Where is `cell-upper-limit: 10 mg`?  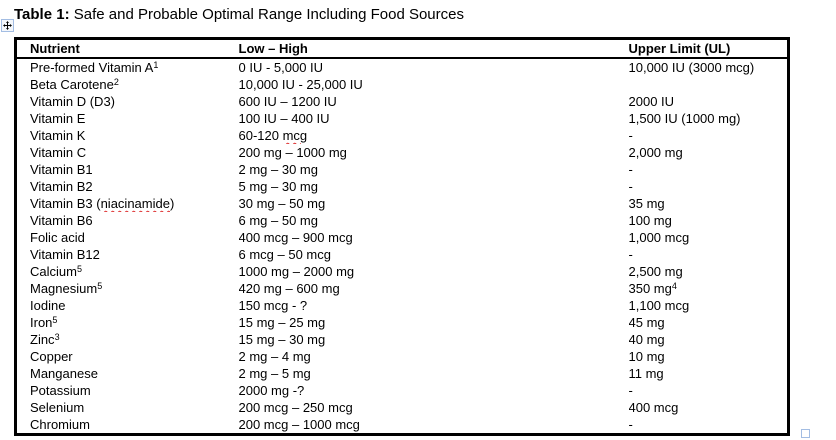 cell-upper-limit: 10 mg is located at coordinates (709, 356).